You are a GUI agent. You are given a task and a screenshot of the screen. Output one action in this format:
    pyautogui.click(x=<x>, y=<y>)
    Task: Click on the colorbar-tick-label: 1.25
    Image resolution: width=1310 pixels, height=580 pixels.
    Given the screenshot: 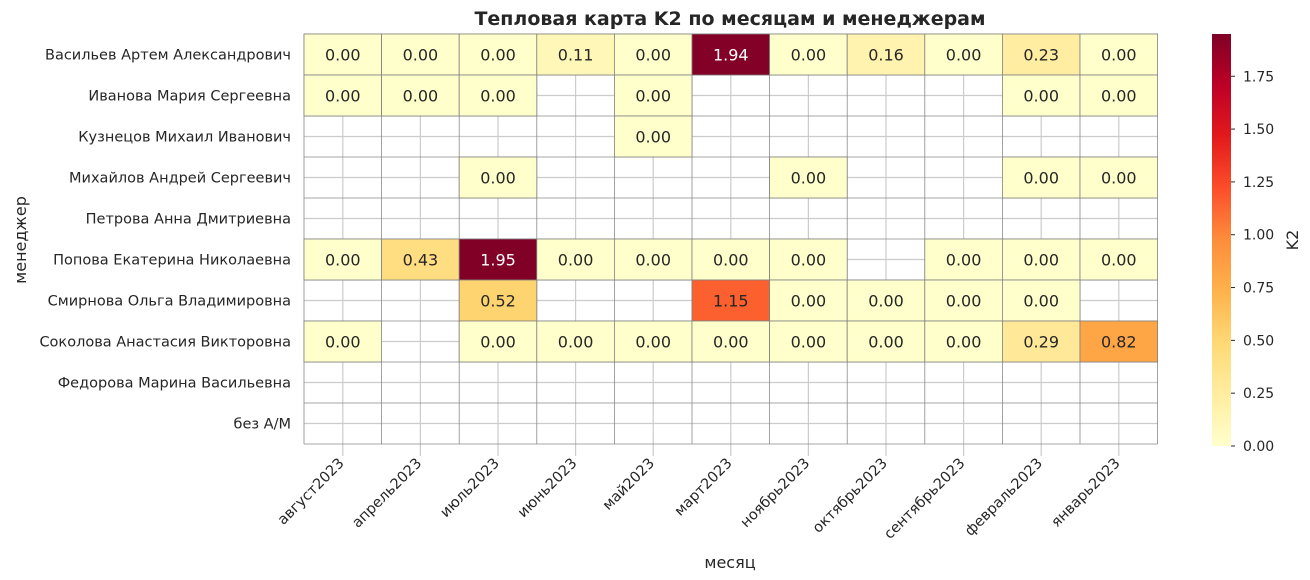 What is the action you would take?
    pyautogui.click(x=1258, y=183)
    